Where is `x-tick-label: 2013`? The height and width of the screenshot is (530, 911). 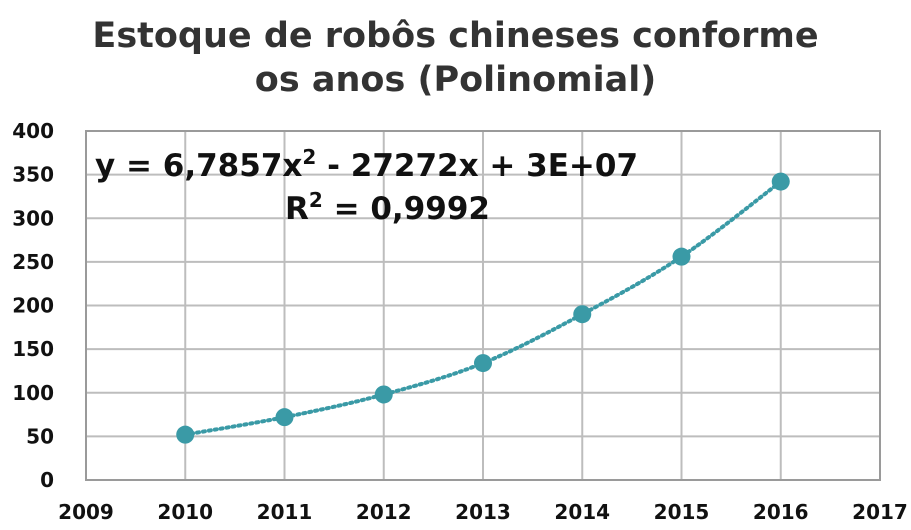
x-tick-label: 2013 is located at coordinates (483, 512).